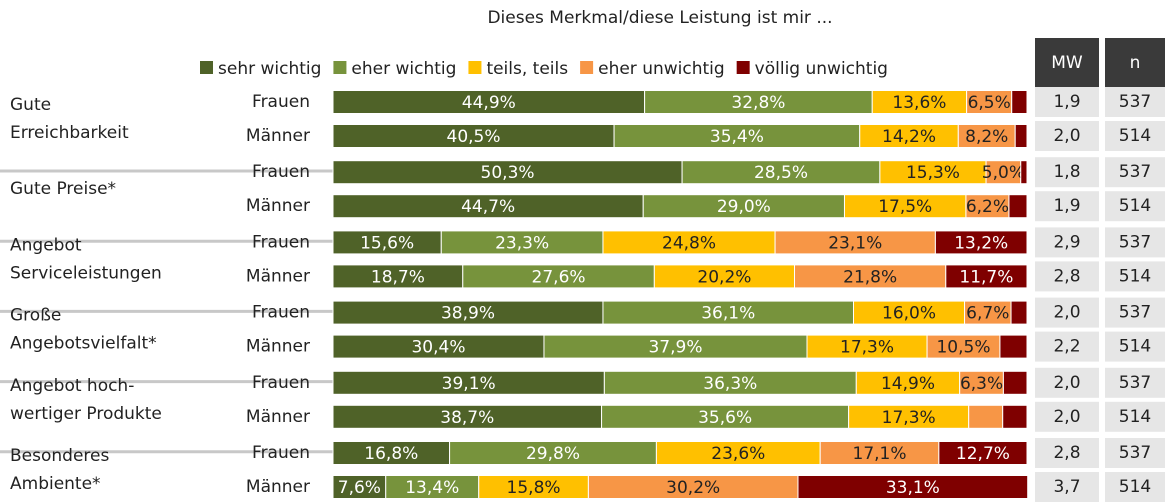  What do you see at coordinates (72, 386) in the screenshot?
I see `group-label: Angebot hoch-` at bounding box center [72, 386].